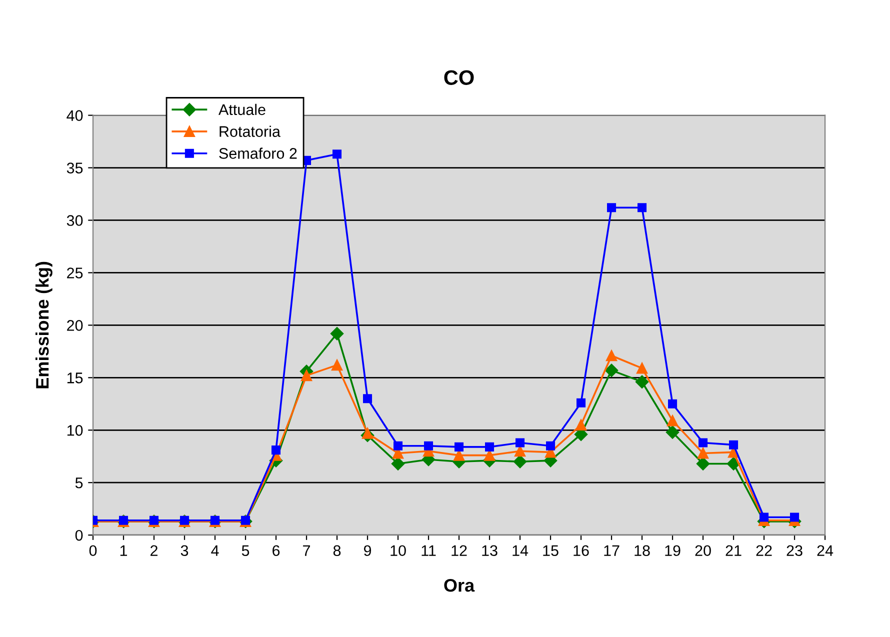 The height and width of the screenshot is (637, 890). What do you see at coordinates (43, 325) in the screenshot?
I see `y-axis-title: Emissione (kg)` at bounding box center [43, 325].